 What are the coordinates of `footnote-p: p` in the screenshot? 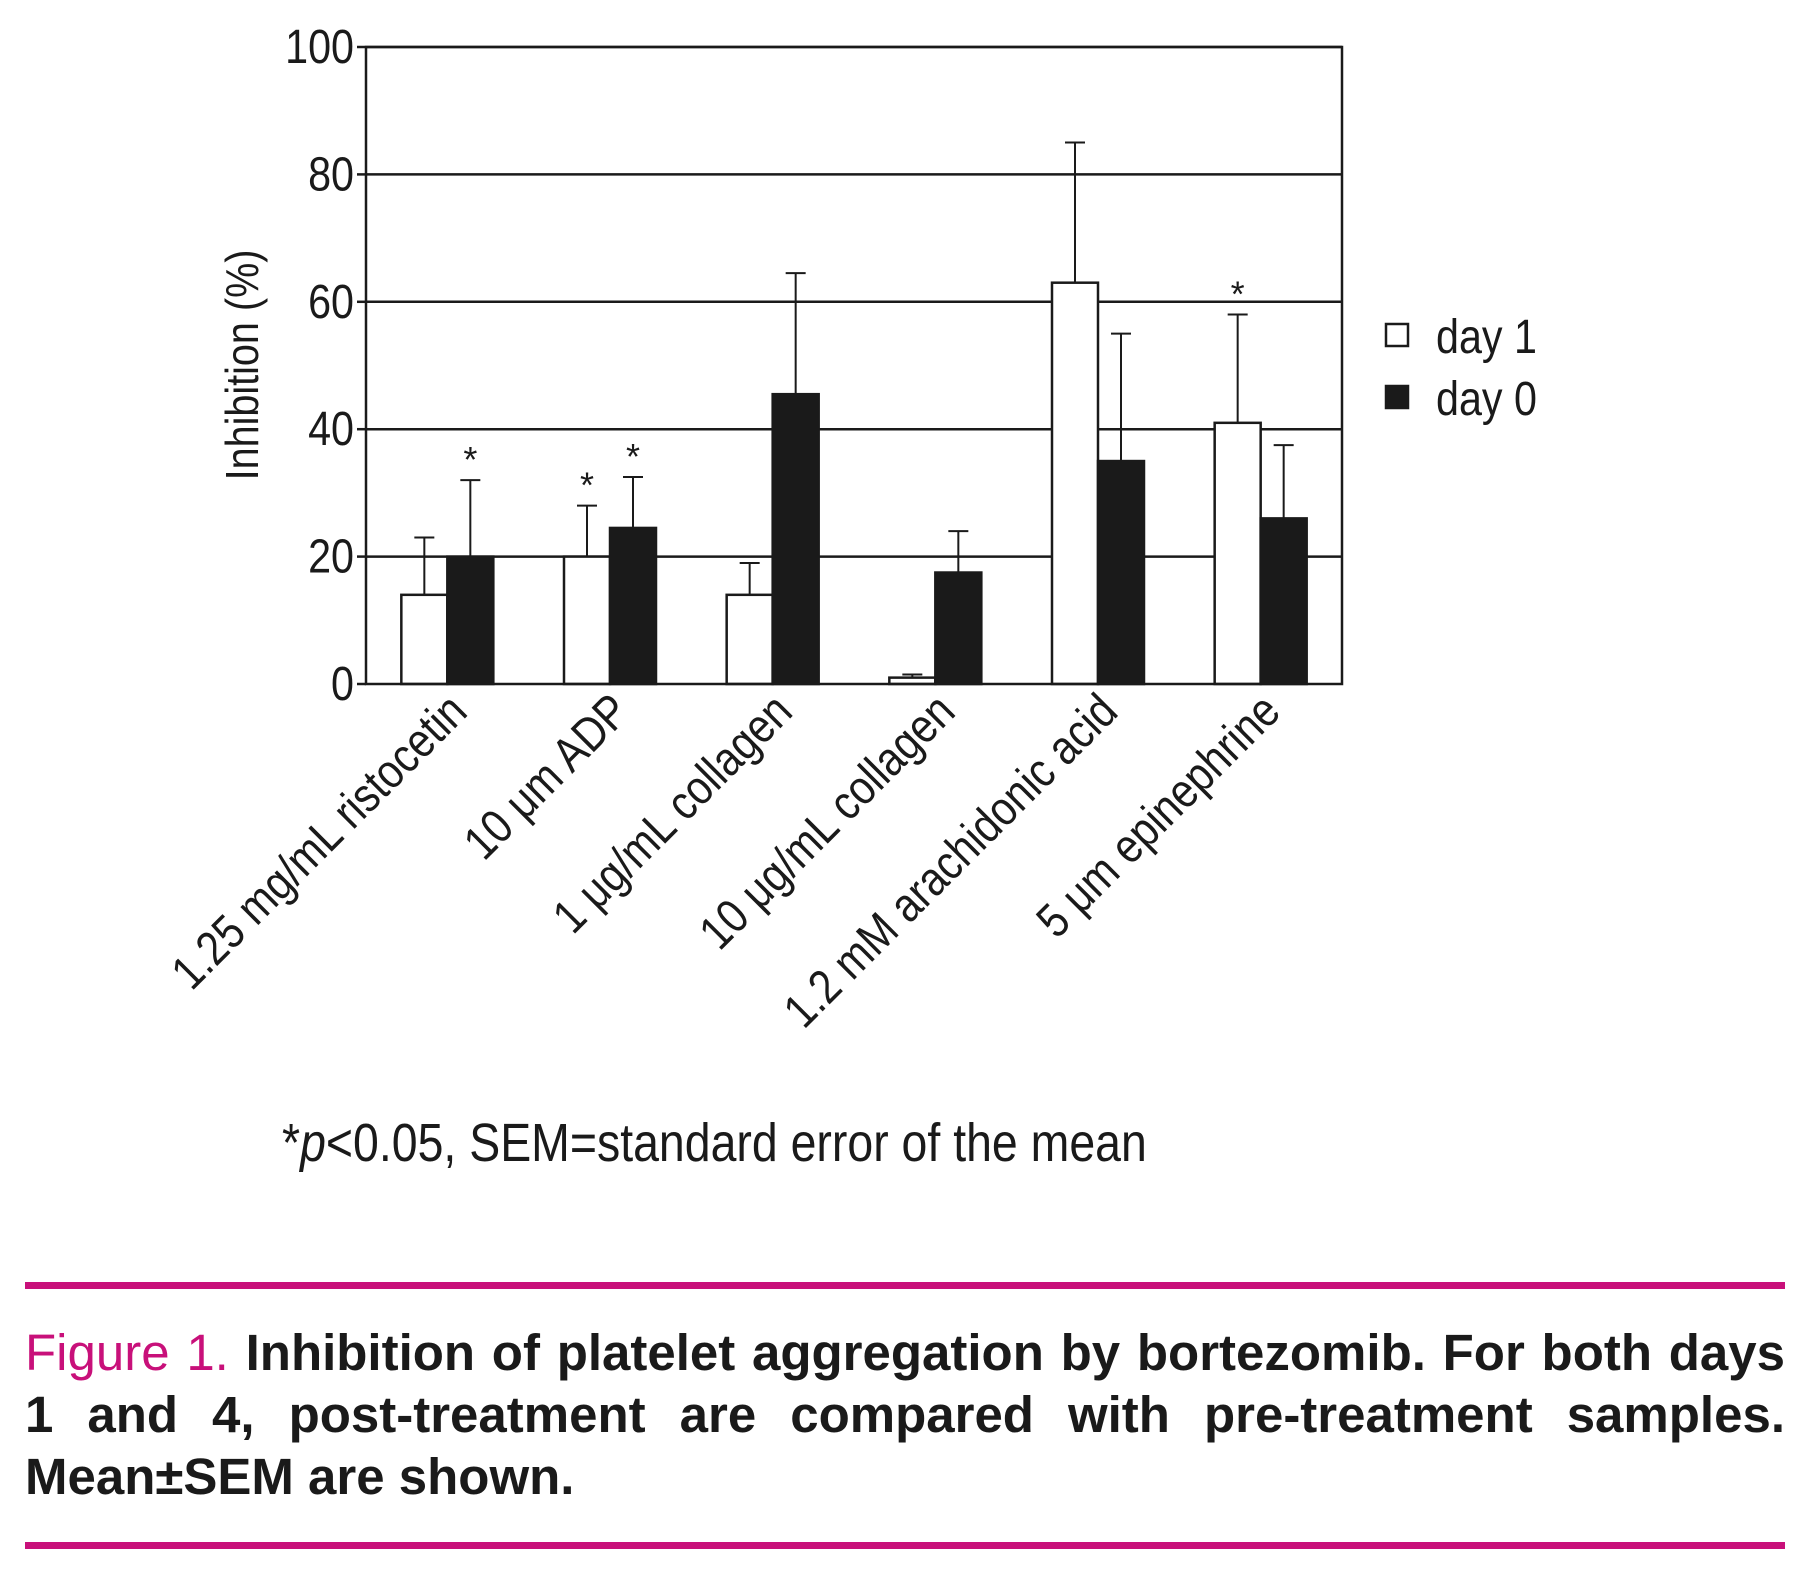 It's located at (313, 1143).